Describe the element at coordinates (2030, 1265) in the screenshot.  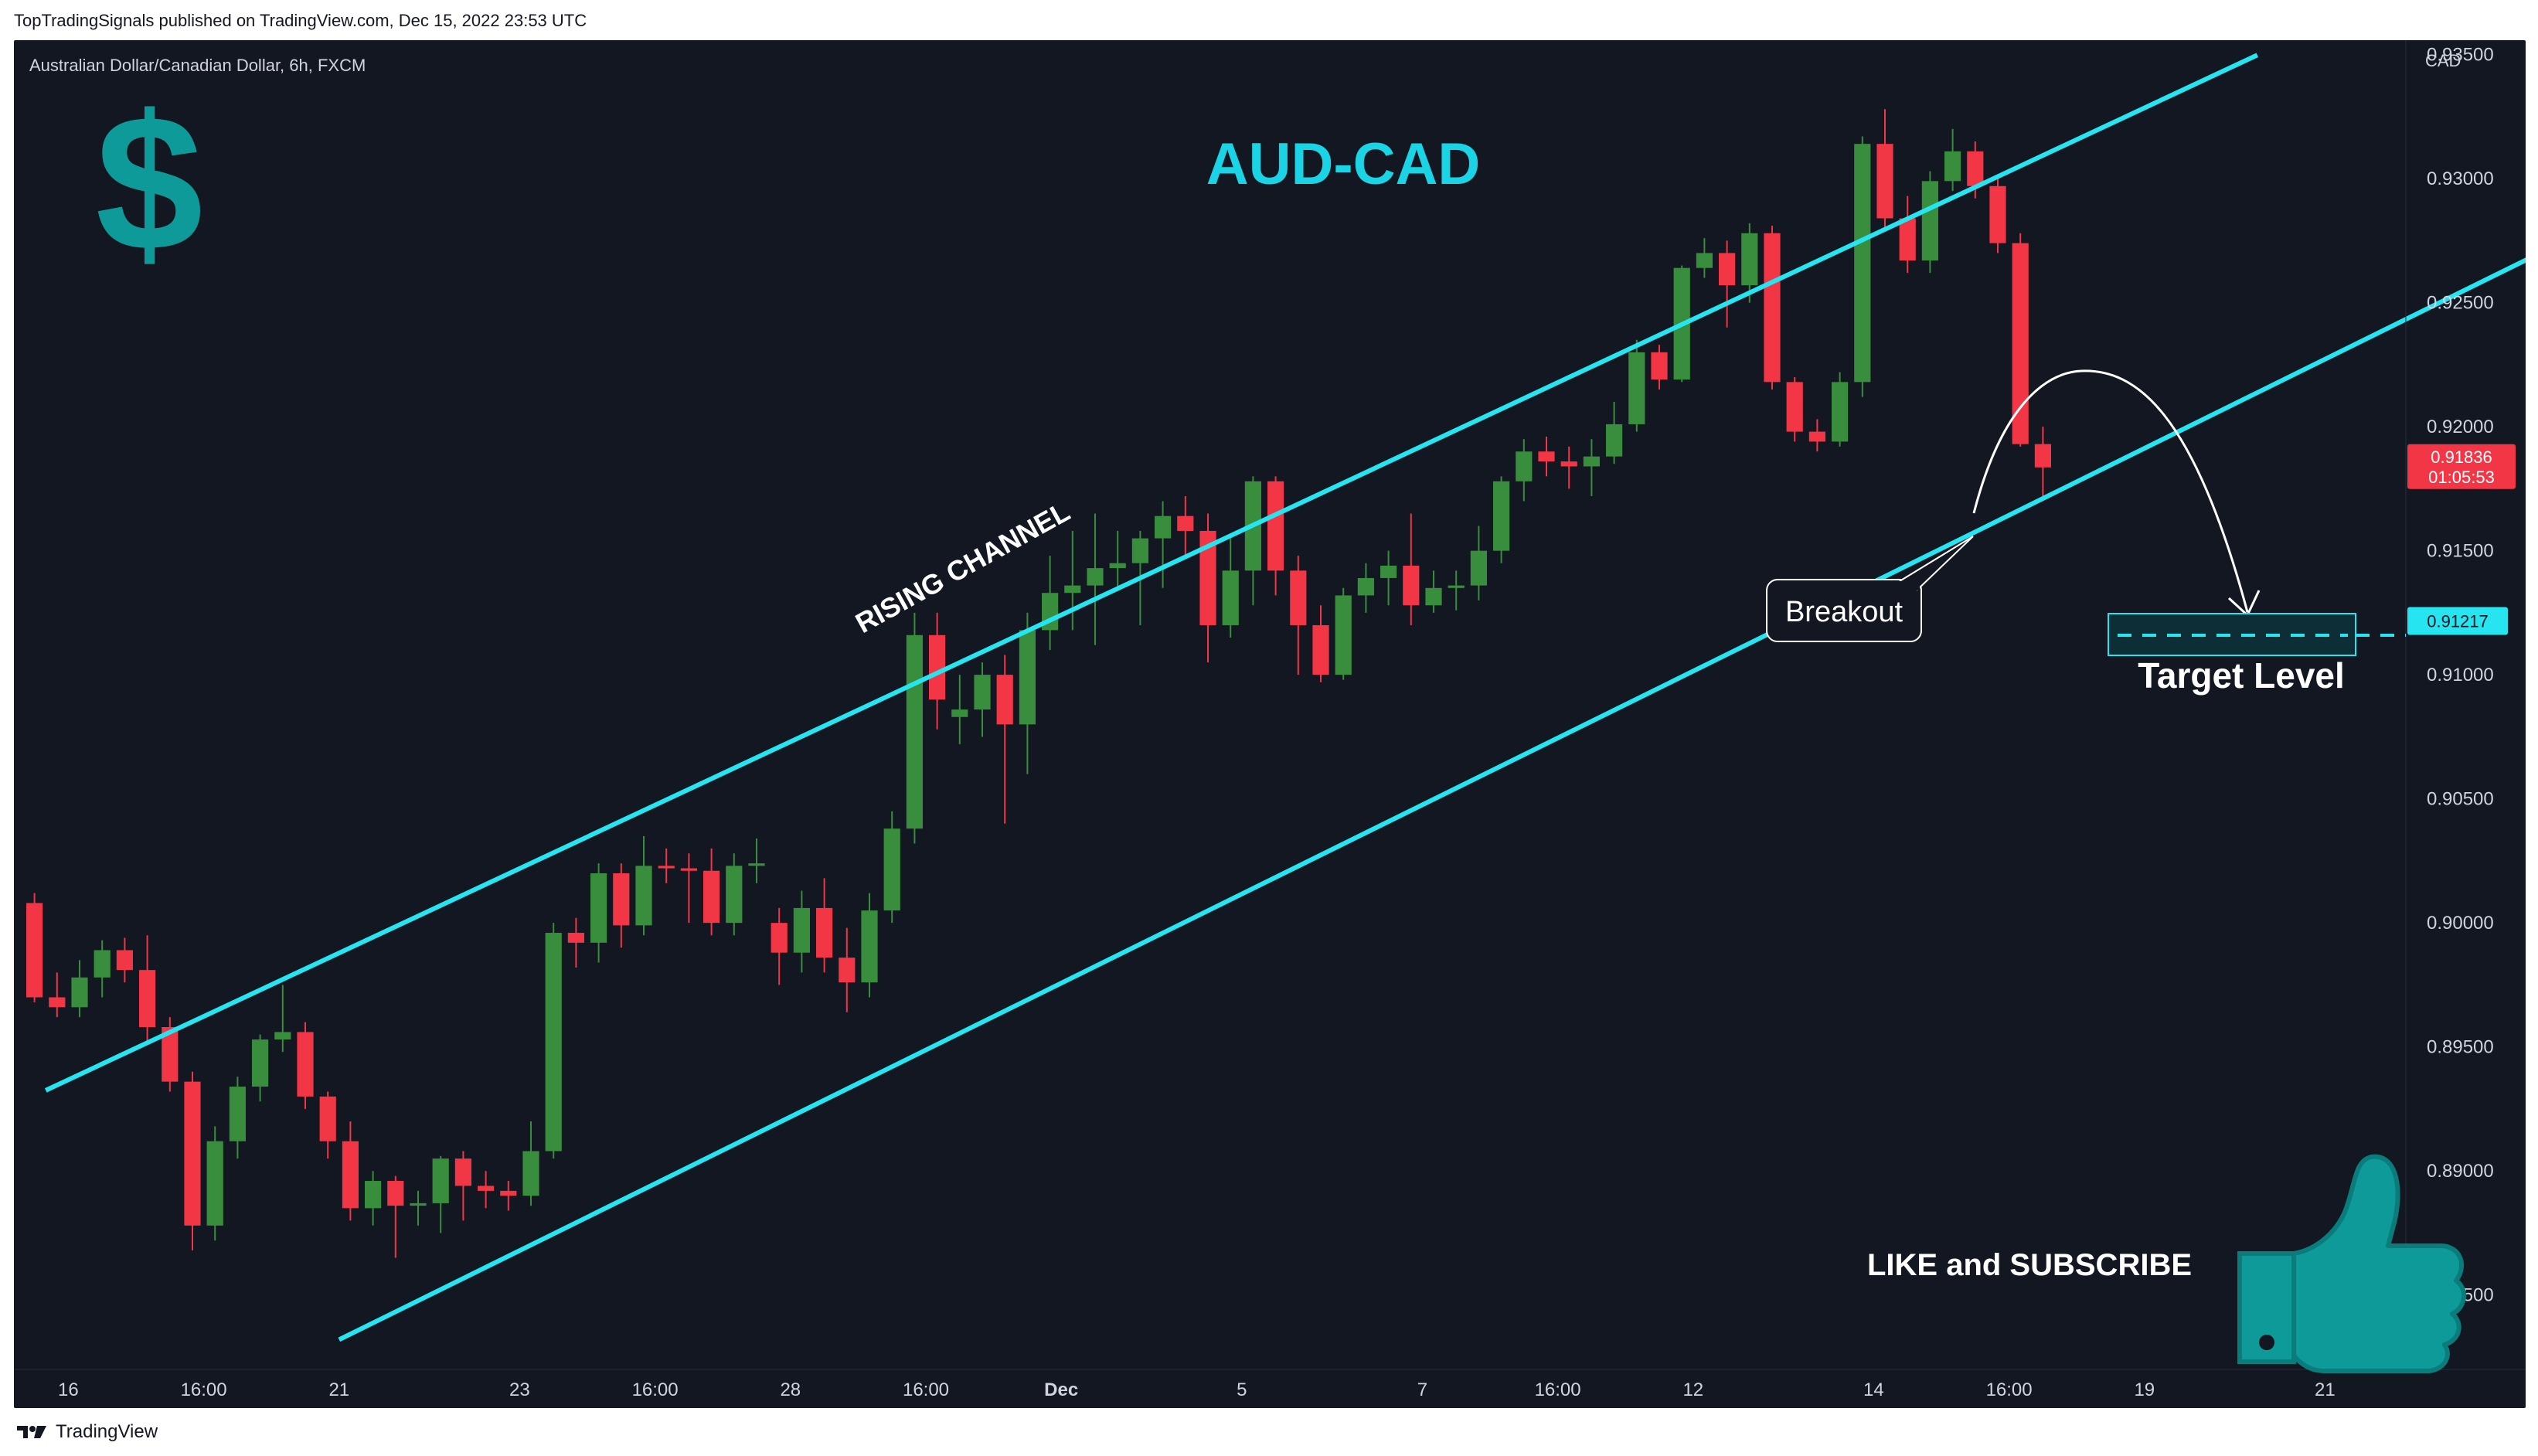
I see `subscribe-cta: LIKE and SUBSCRIBE` at that location.